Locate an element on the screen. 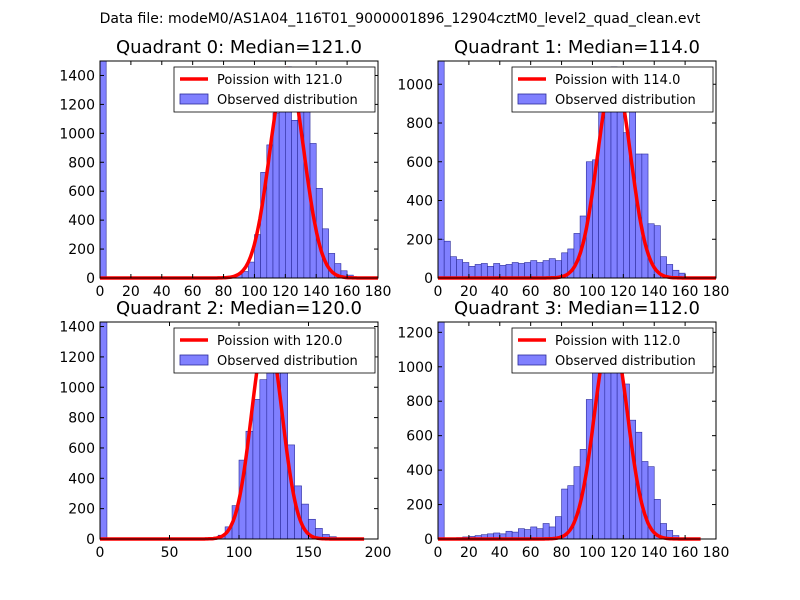 This screenshot has width=800, height=600. x-tick-label: 20 is located at coordinates (469, 553).